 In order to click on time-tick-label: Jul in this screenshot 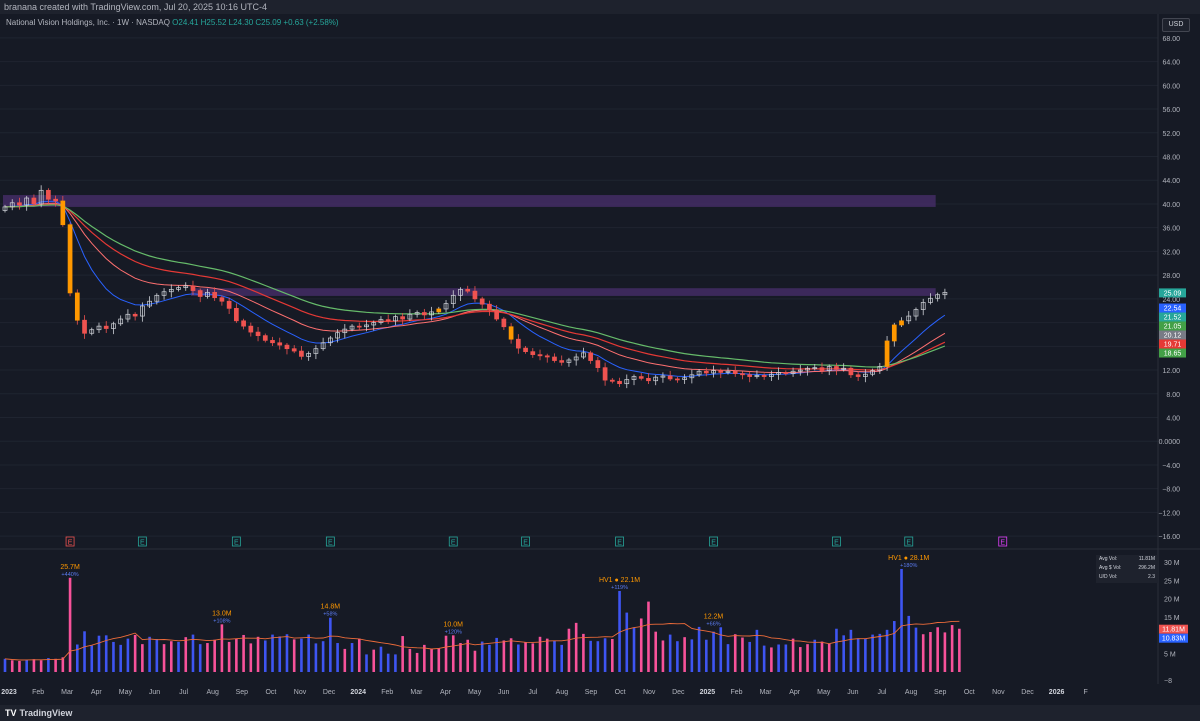, I will do `click(882, 692)`.